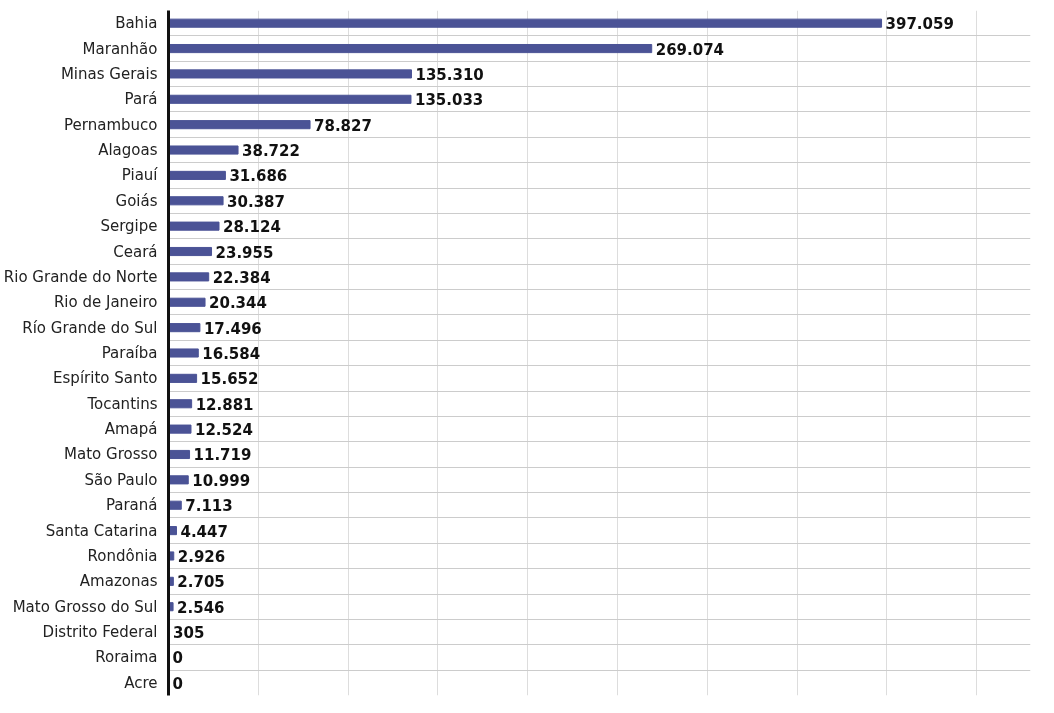 This screenshot has height=713, width=1054. Describe the element at coordinates (101, 530) in the screenshot. I see `y-tick-label: Santa Catarina` at that location.